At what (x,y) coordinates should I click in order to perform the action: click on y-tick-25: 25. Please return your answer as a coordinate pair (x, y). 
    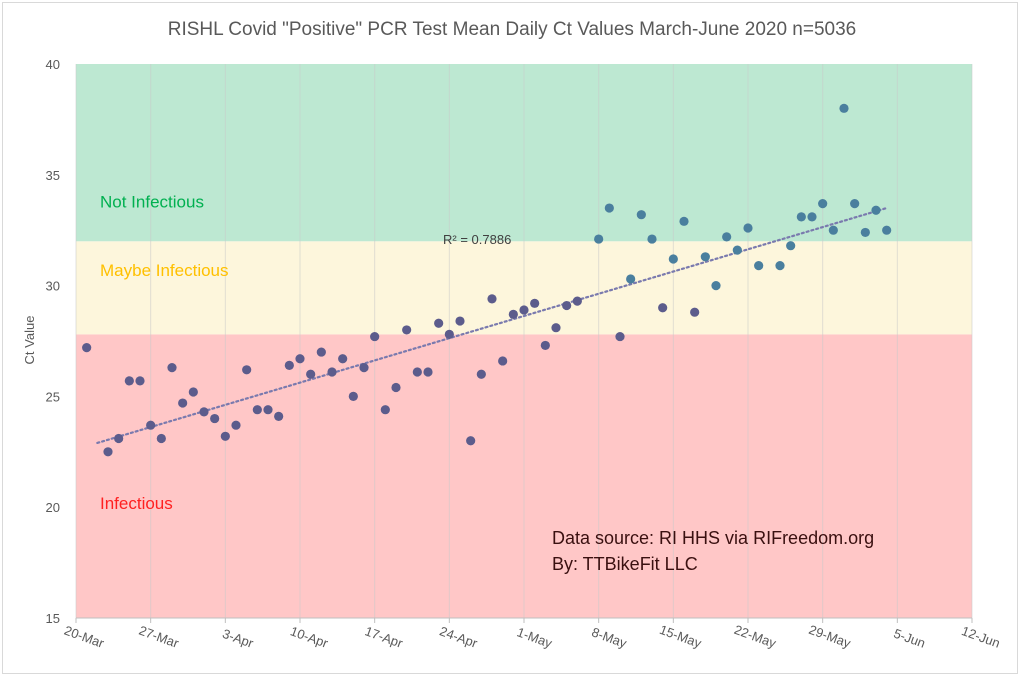
    Looking at the image, I should click on (53, 396).